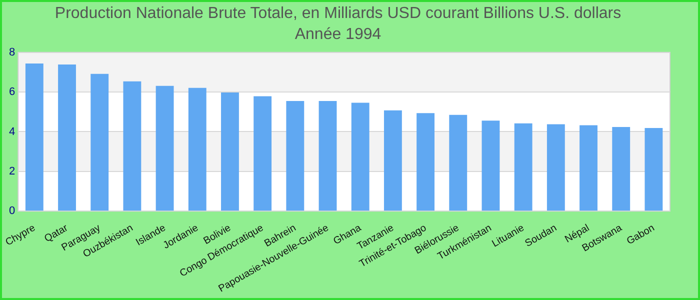 Image resolution: width=700 pixels, height=300 pixels. What do you see at coordinates (338, 13) in the screenshot?
I see `chart-title: Production Nationale Brute Totale, en Milliards USD courant Billions U.S. dollars` at bounding box center [338, 13].